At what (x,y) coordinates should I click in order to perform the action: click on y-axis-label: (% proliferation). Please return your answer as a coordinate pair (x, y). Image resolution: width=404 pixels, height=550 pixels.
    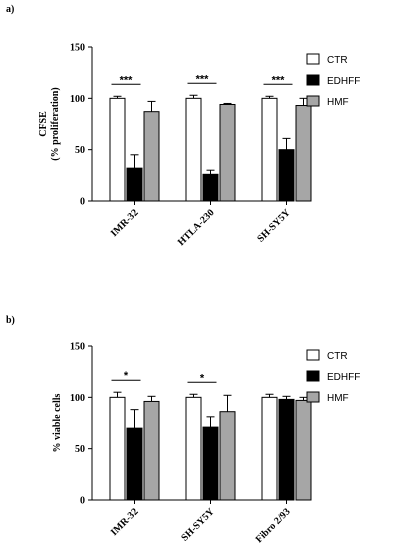
    Looking at the image, I should click on (55, 123).